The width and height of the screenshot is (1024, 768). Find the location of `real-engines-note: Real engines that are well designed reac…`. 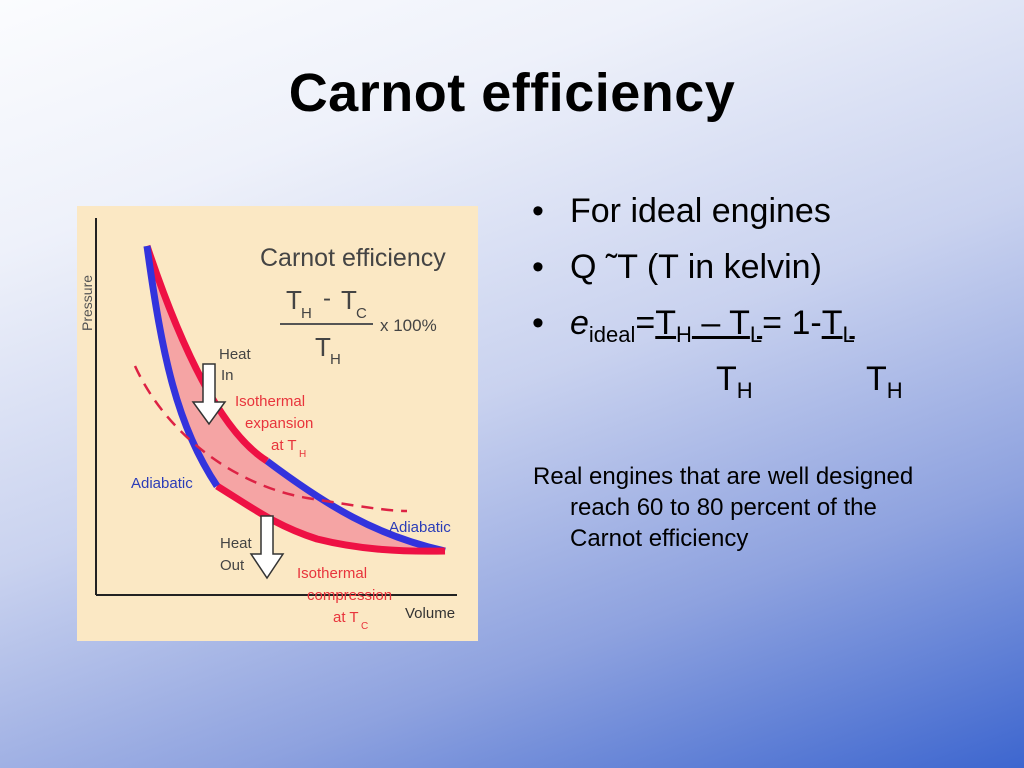

real-engines-note: Real engines that are well designed reac… is located at coordinates (753, 507).